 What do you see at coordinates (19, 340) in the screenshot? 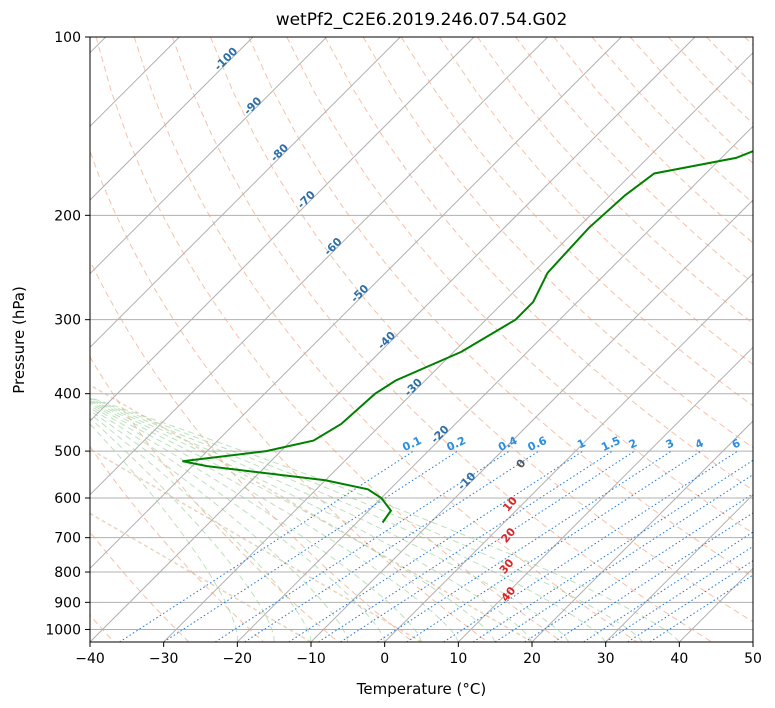
I see `y-axis-title: Pressure (hPa)` at bounding box center [19, 340].